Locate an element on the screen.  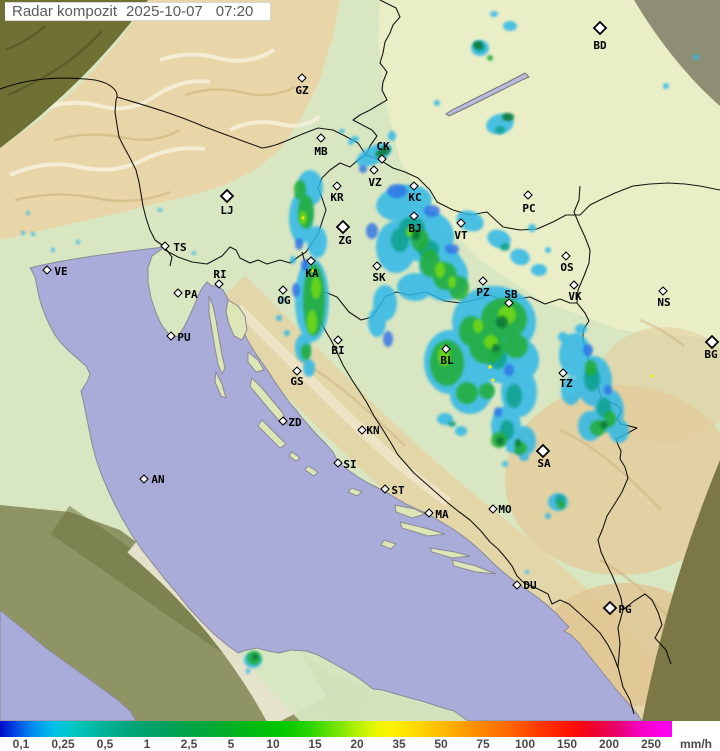
city-marker-BL is located at coordinates (446, 349).